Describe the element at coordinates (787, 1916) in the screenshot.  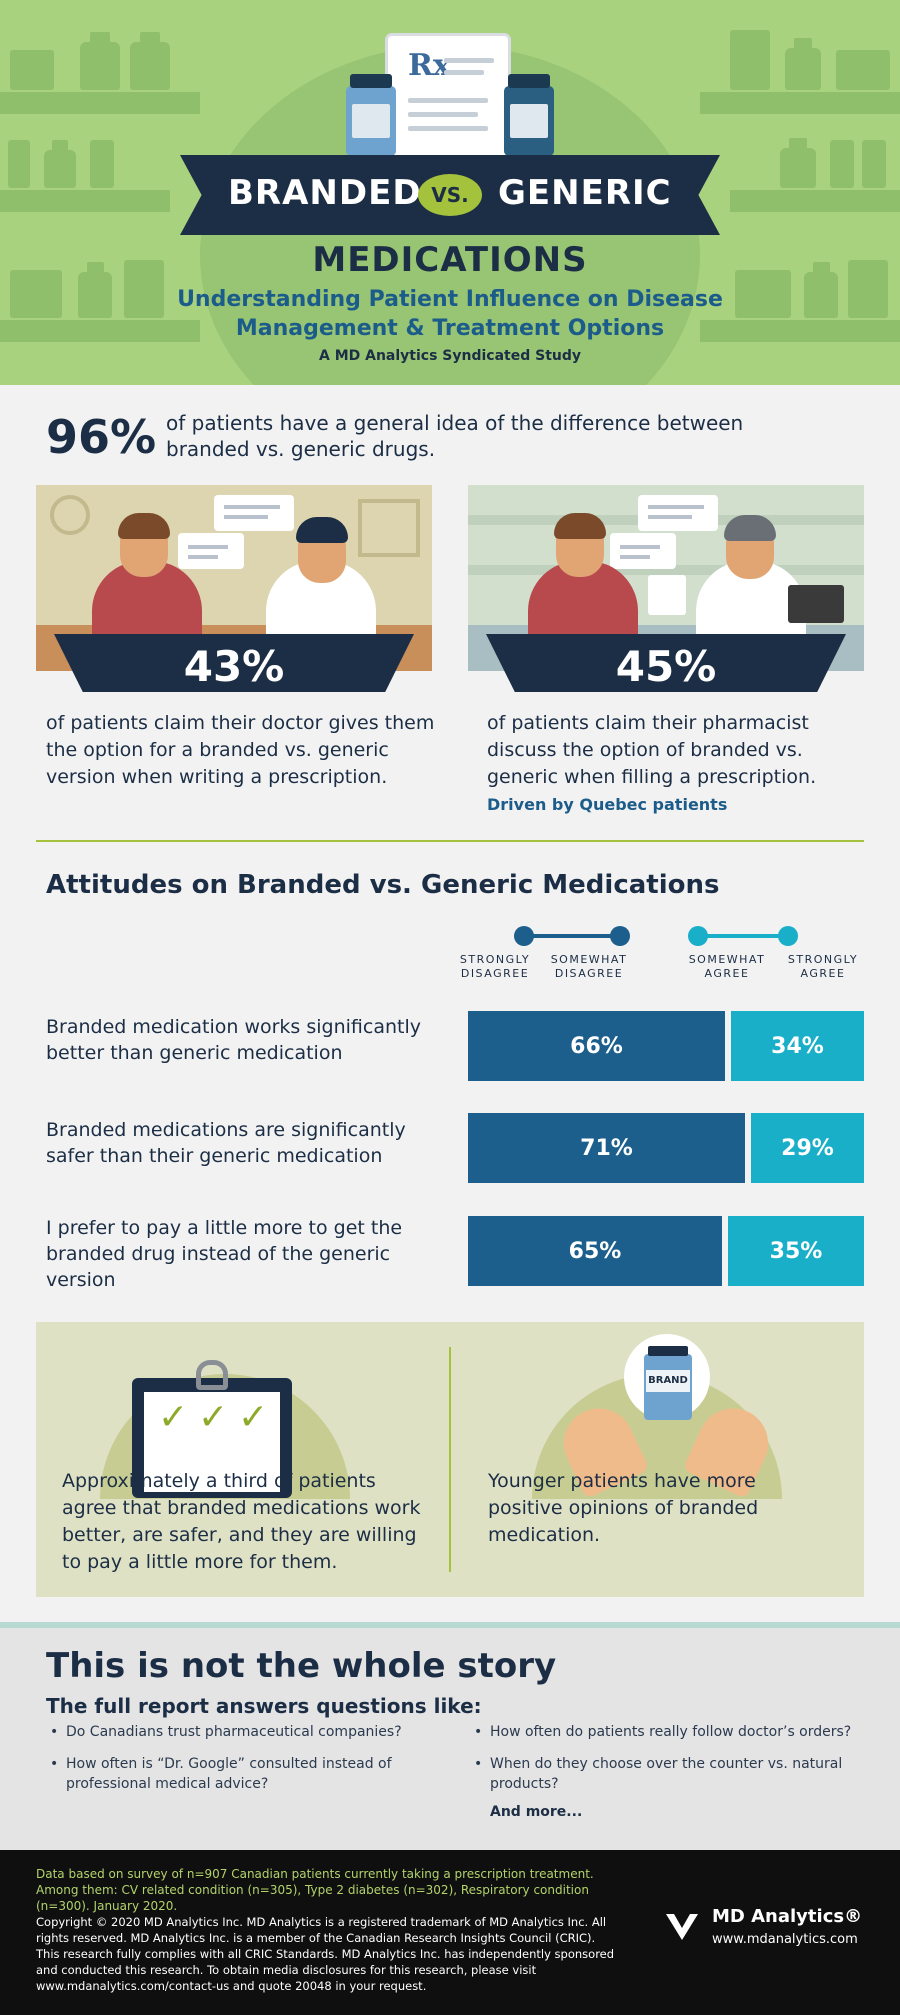
I see `logo-name: MD Analytics®` at that location.